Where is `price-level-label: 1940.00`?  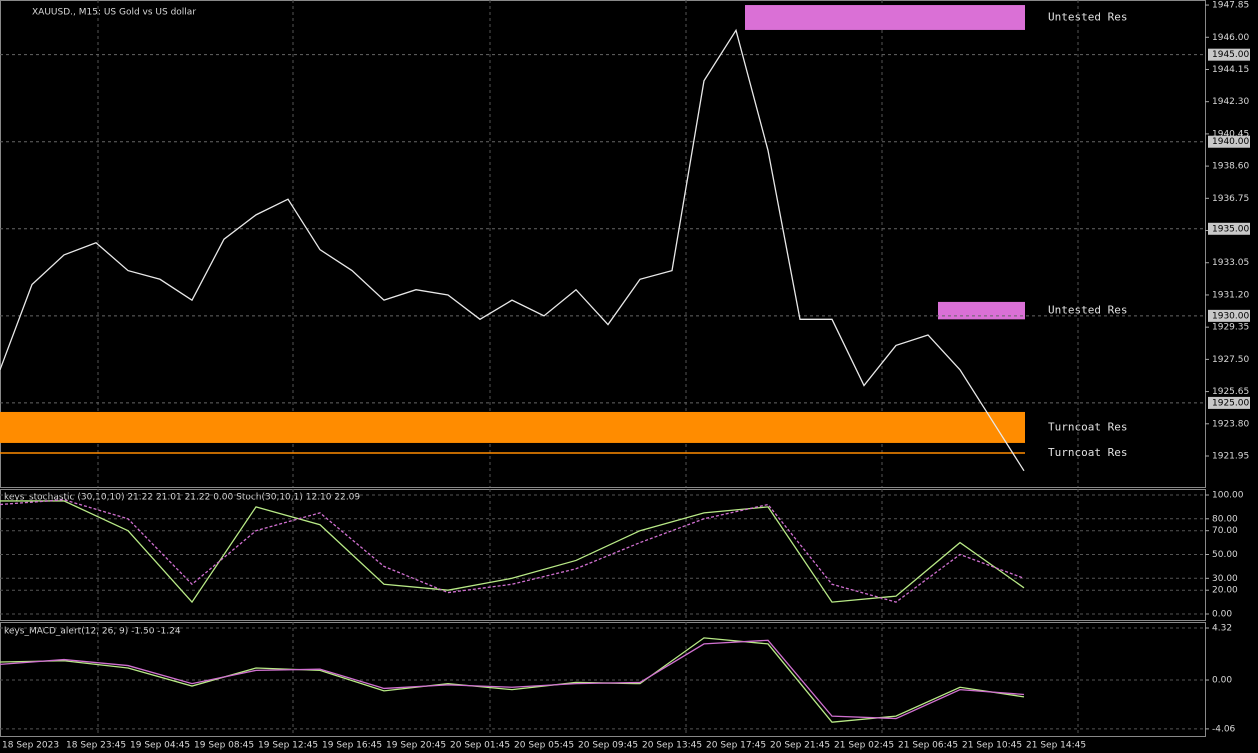
price-level-label: 1940.00 is located at coordinates (1230, 142).